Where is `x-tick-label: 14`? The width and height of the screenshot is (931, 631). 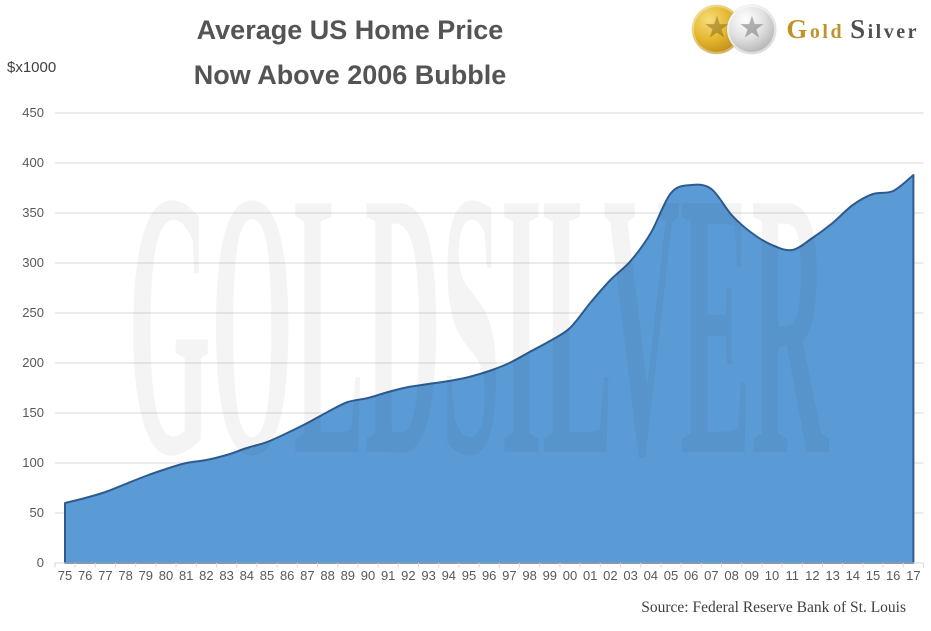
x-tick-label: 14 is located at coordinates (853, 575).